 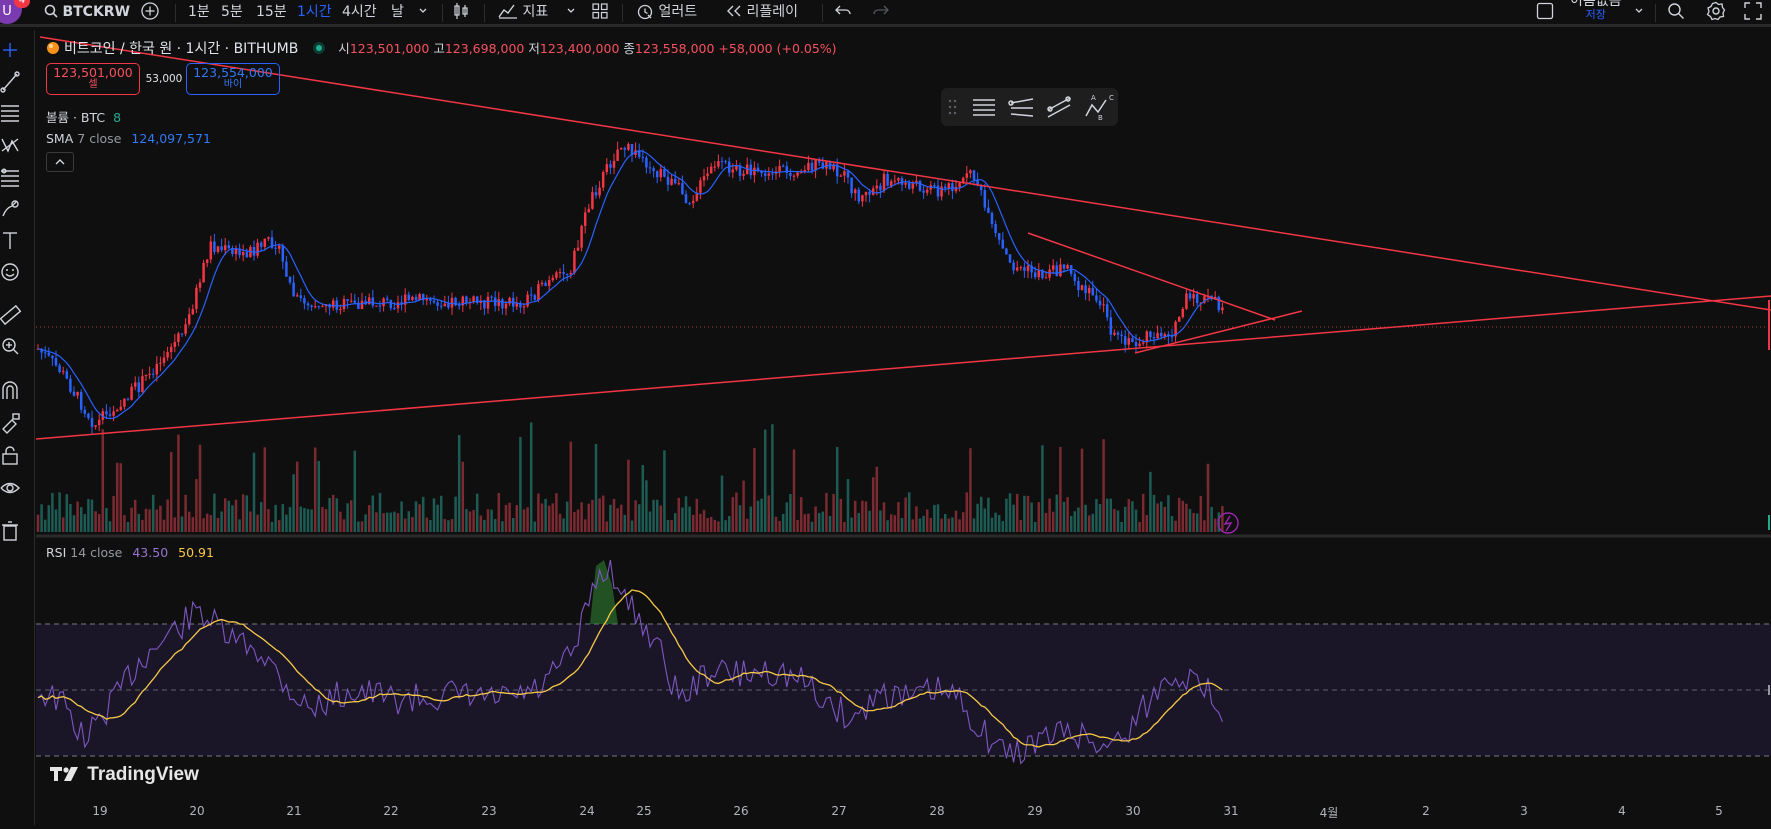 I want to click on channel-icon, so click(x=1059, y=107).